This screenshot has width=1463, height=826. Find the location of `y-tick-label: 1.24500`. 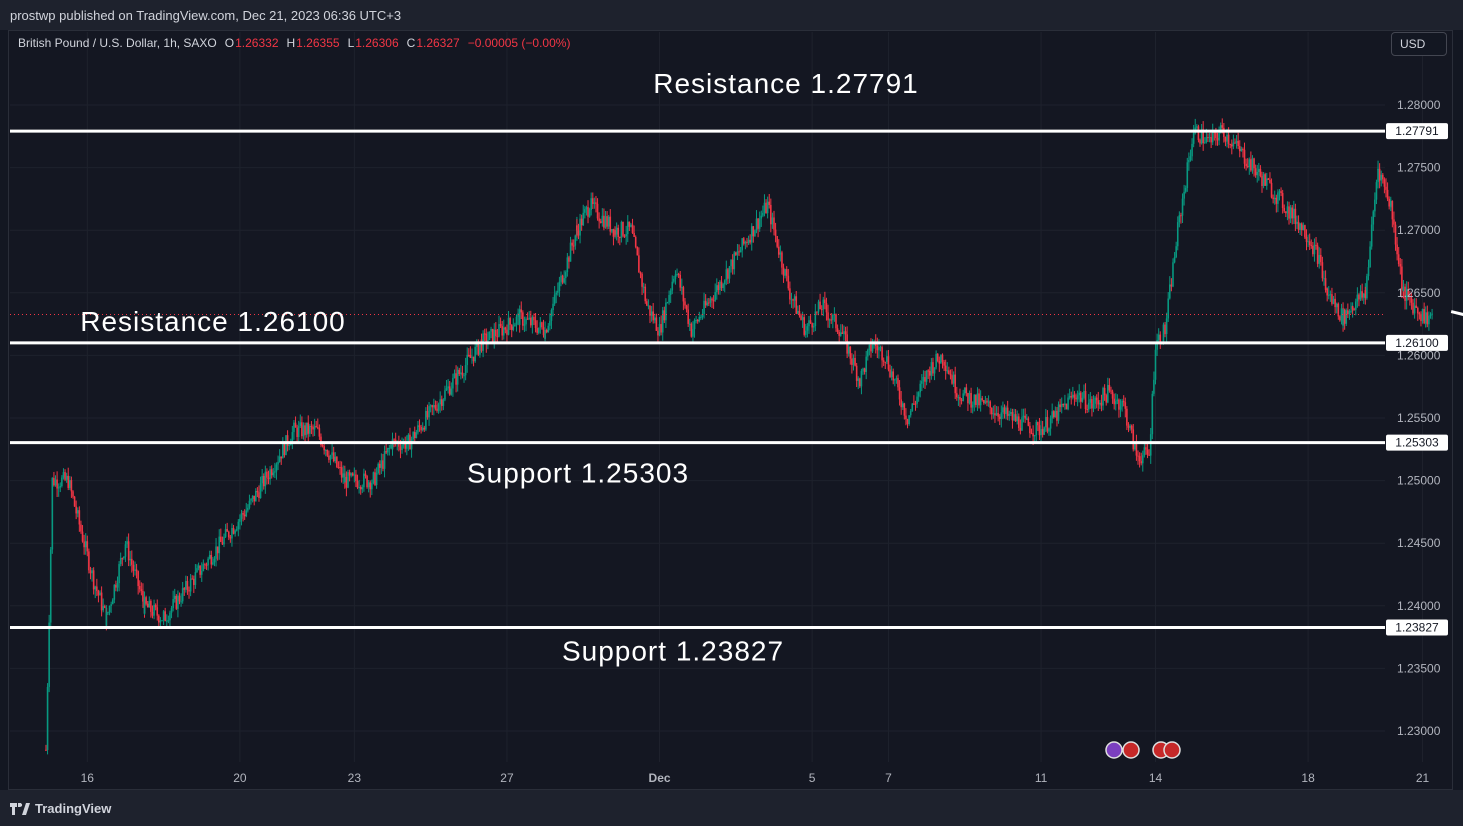

y-tick-label: 1.24500 is located at coordinates (1419, 543).